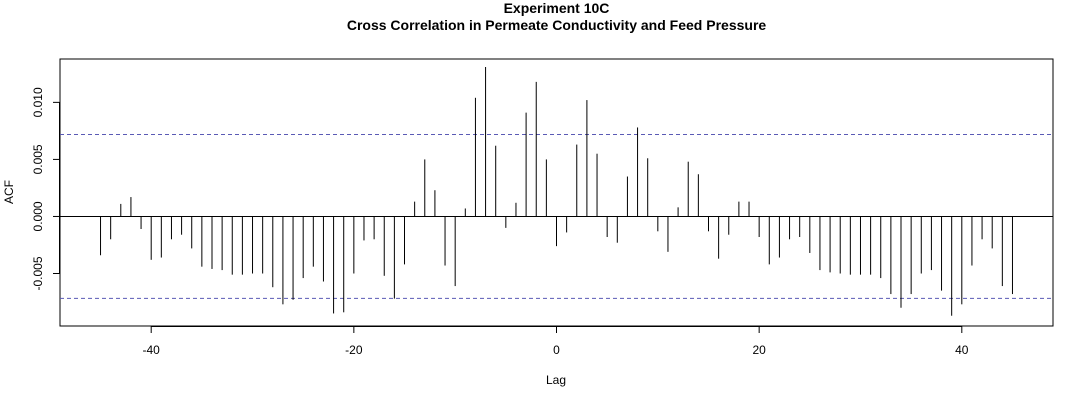  Describe the element at coordinates (38, 273) in the screenshot. I see `y-tick-label: -0.005` at that location.